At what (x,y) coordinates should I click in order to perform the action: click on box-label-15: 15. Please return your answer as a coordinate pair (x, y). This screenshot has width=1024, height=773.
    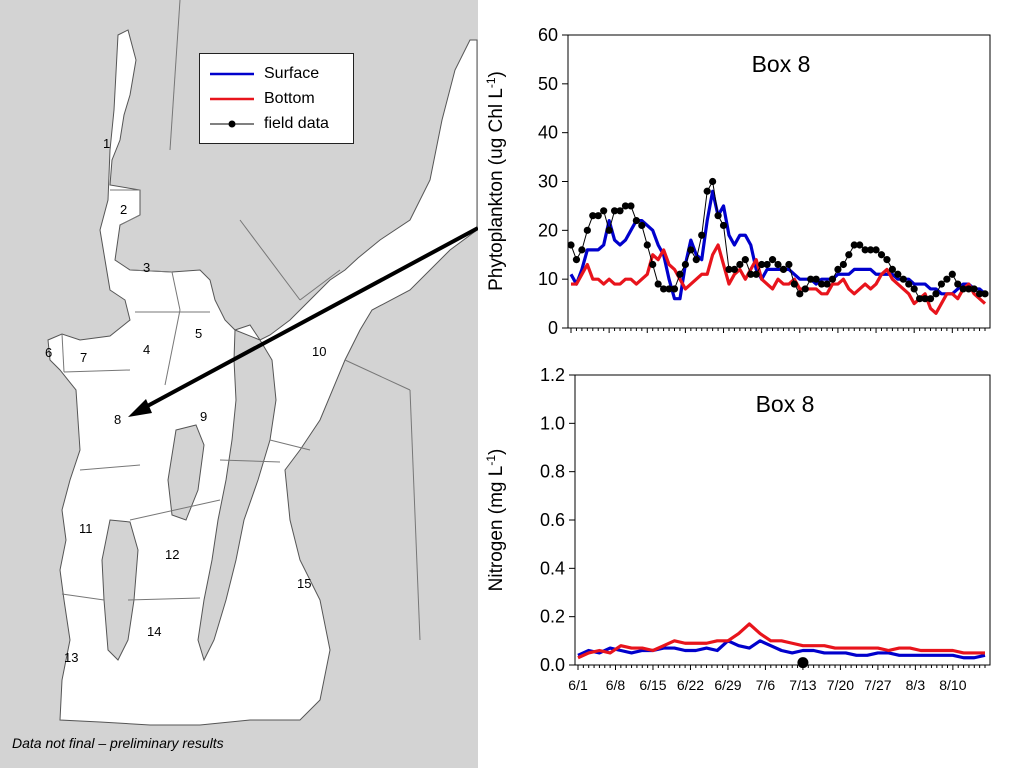
    Looking at the image, I should click on (304, 583).